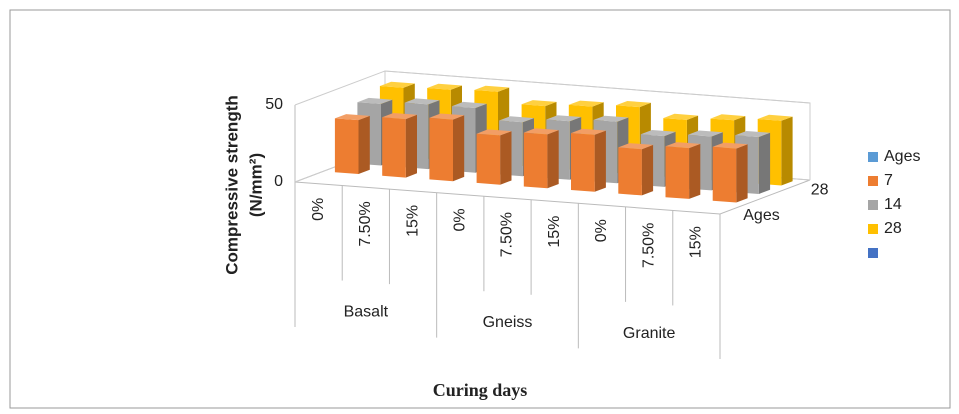 This screenshot has height=414, width=959. Describe the element at coordinates (888, 180) in the screenshot. I see `legend-label: 7` at that location.